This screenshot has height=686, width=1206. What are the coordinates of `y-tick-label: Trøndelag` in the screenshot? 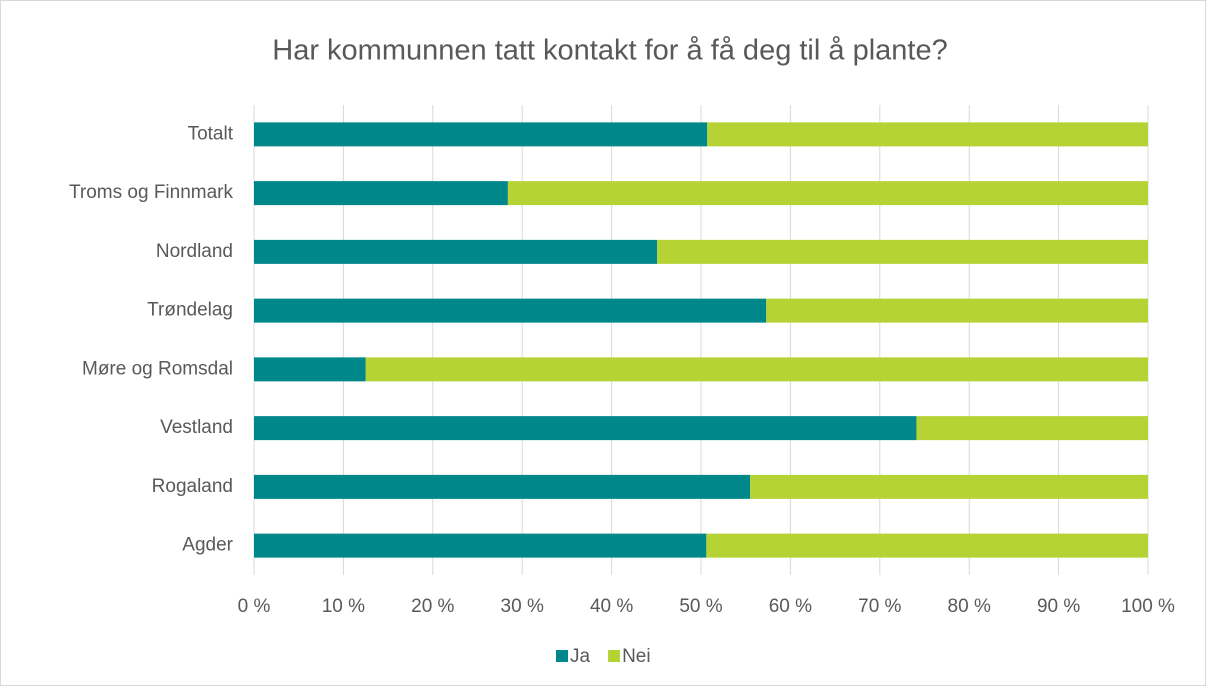 It's located at (190, 310).